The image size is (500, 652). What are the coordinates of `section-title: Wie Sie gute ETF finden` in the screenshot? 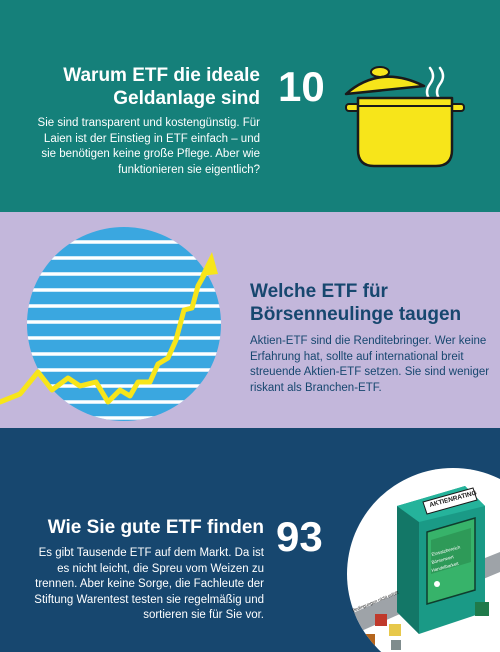 It's located at (155, 527).